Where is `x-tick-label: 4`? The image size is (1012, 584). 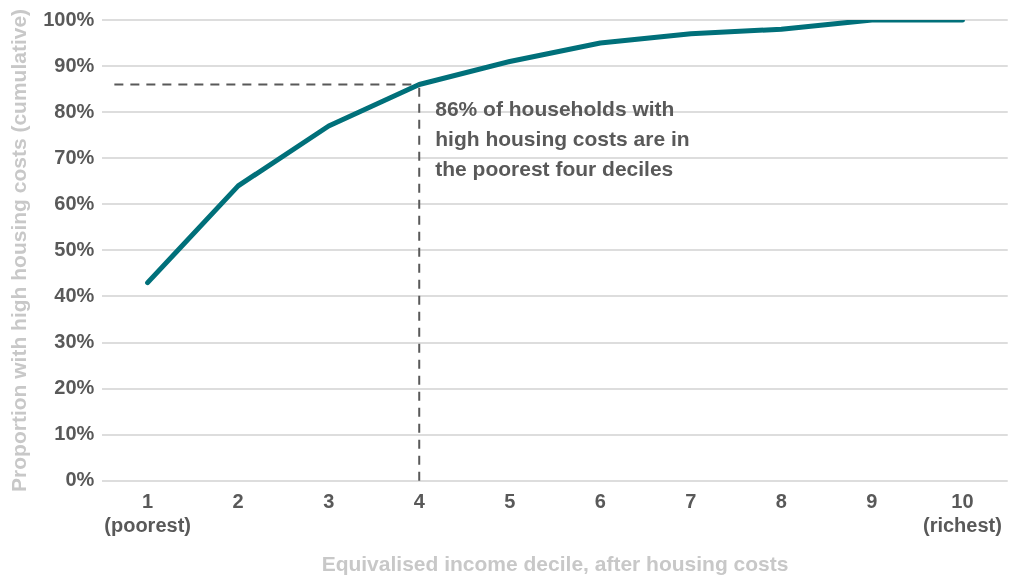
x-tick-label: 4 is located at coordinates (419, 501).